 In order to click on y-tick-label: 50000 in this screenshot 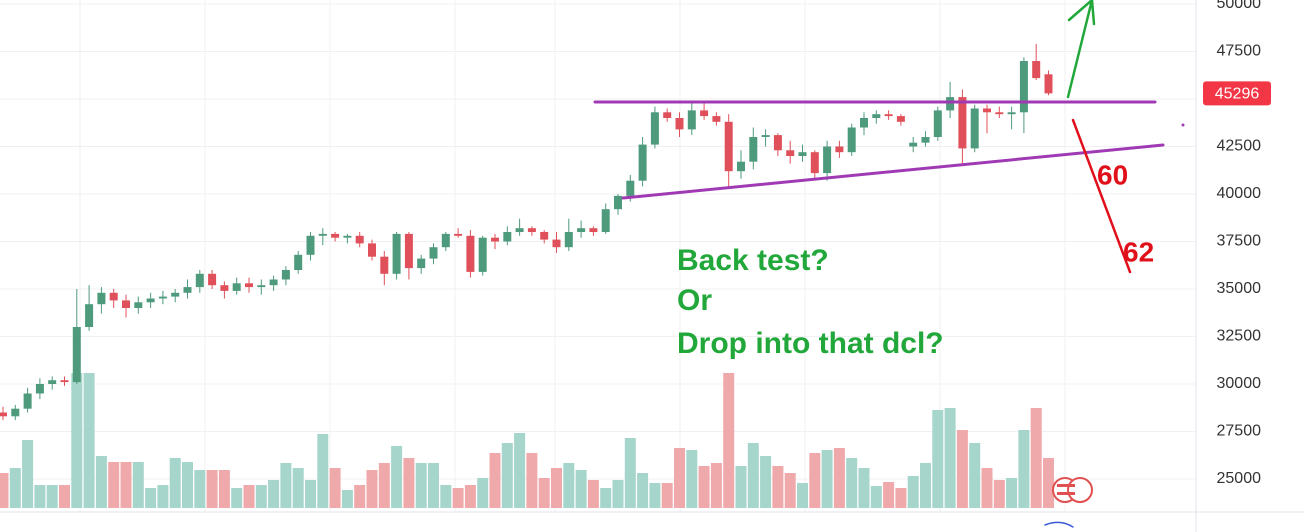, I will do `click(1239, 6)`.